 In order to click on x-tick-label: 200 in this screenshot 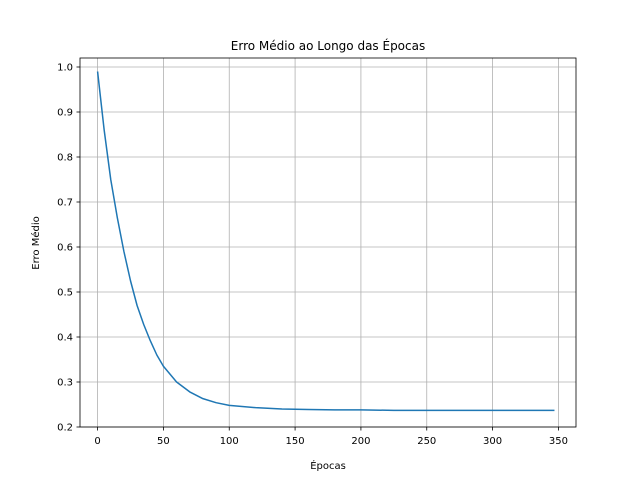, I will do `click(360, 441)`.